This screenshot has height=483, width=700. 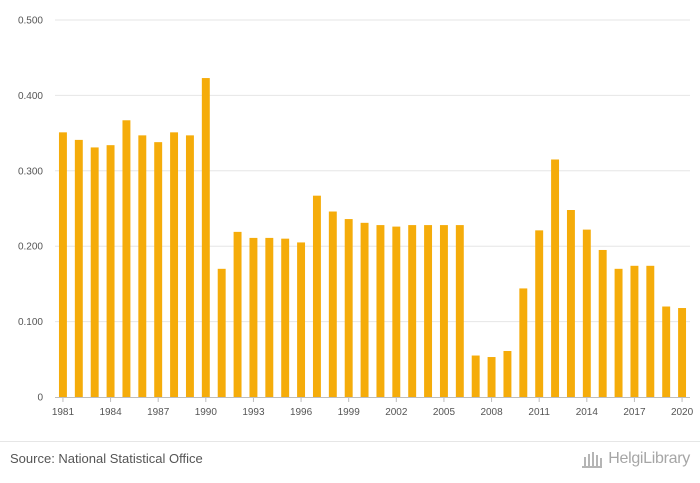 I want to click on library-building-icon, so click(x=592, y=460).